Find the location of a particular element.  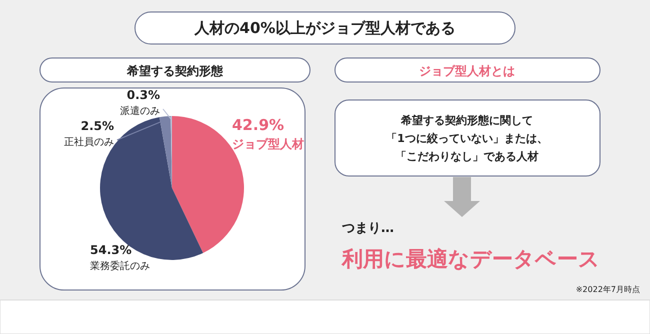

text: 「こだわりなし」である人材 is located at coordinates (467, 156).